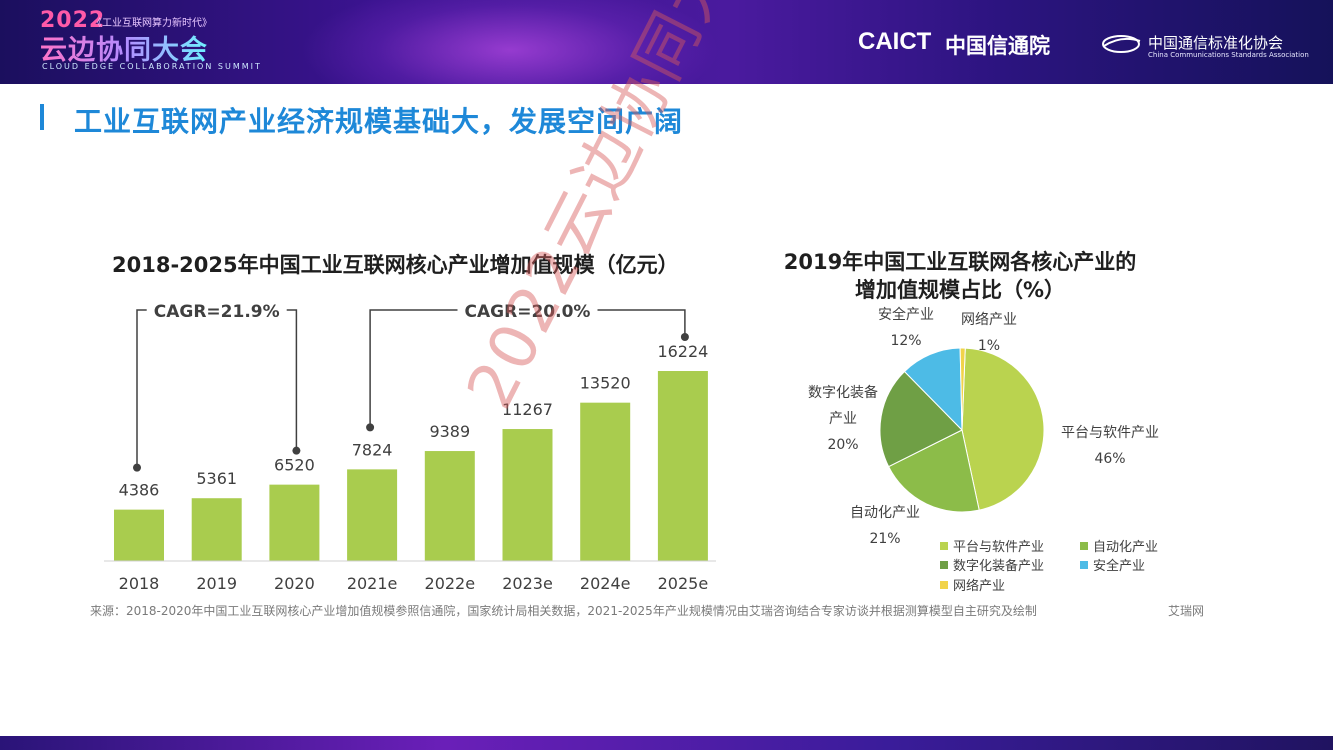  I want to click on pie-slice-label: 平台与软件产业, so click(1110, 433).